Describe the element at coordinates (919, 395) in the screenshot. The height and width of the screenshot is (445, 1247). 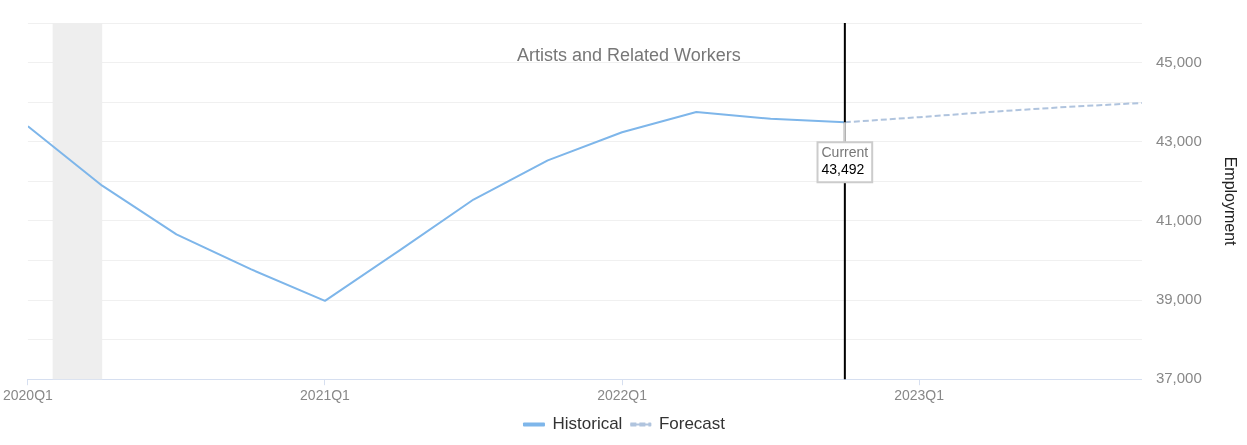
I see `x-tick-label: 2023Q1` at that location.